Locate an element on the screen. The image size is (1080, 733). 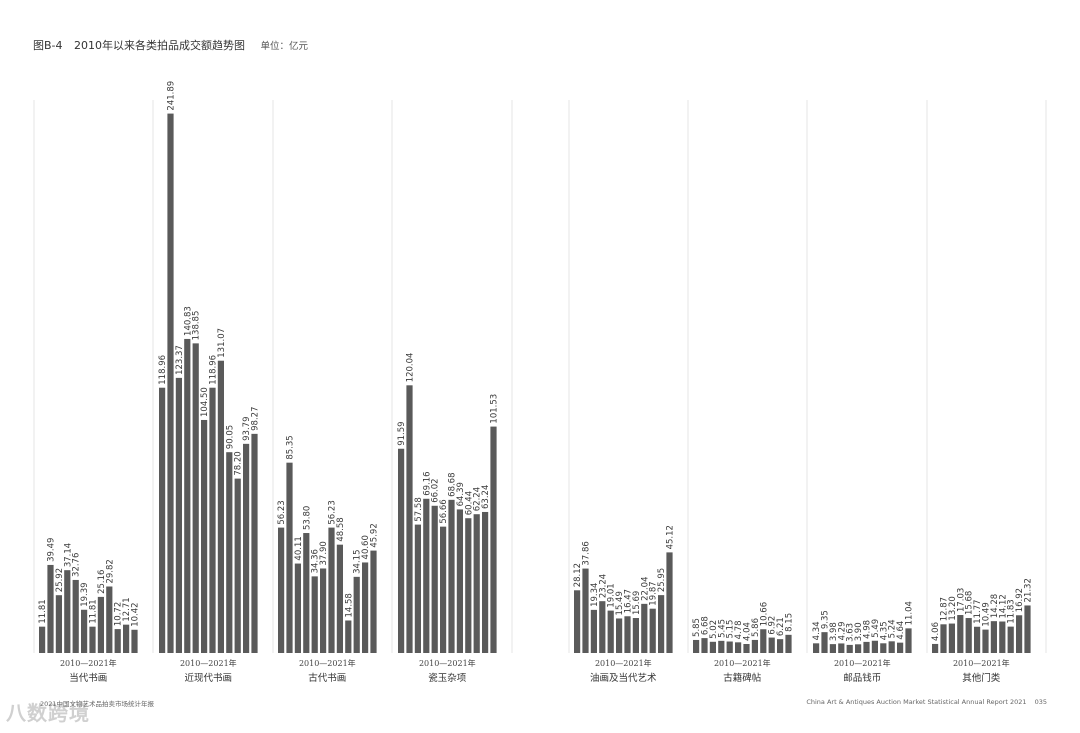
figure-number: 图B-4 is located at coordinates (48, 45).